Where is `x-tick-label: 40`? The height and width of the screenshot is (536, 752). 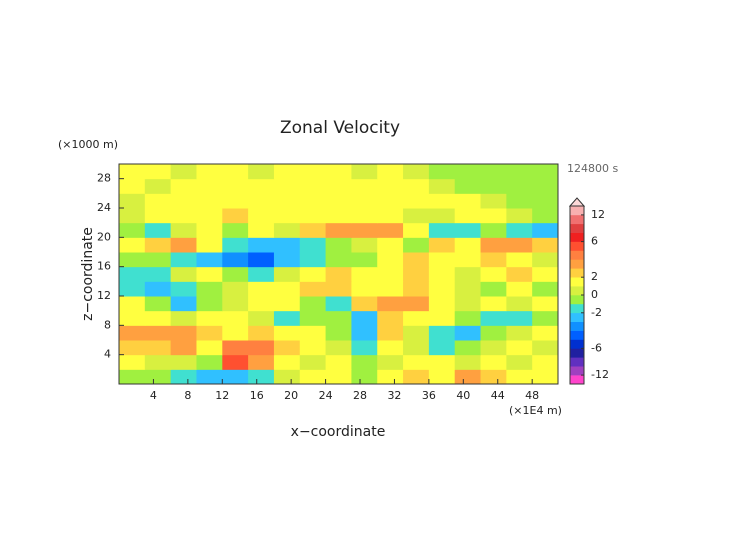 x-tick-label: 40 is located at coordinates (463, 395).